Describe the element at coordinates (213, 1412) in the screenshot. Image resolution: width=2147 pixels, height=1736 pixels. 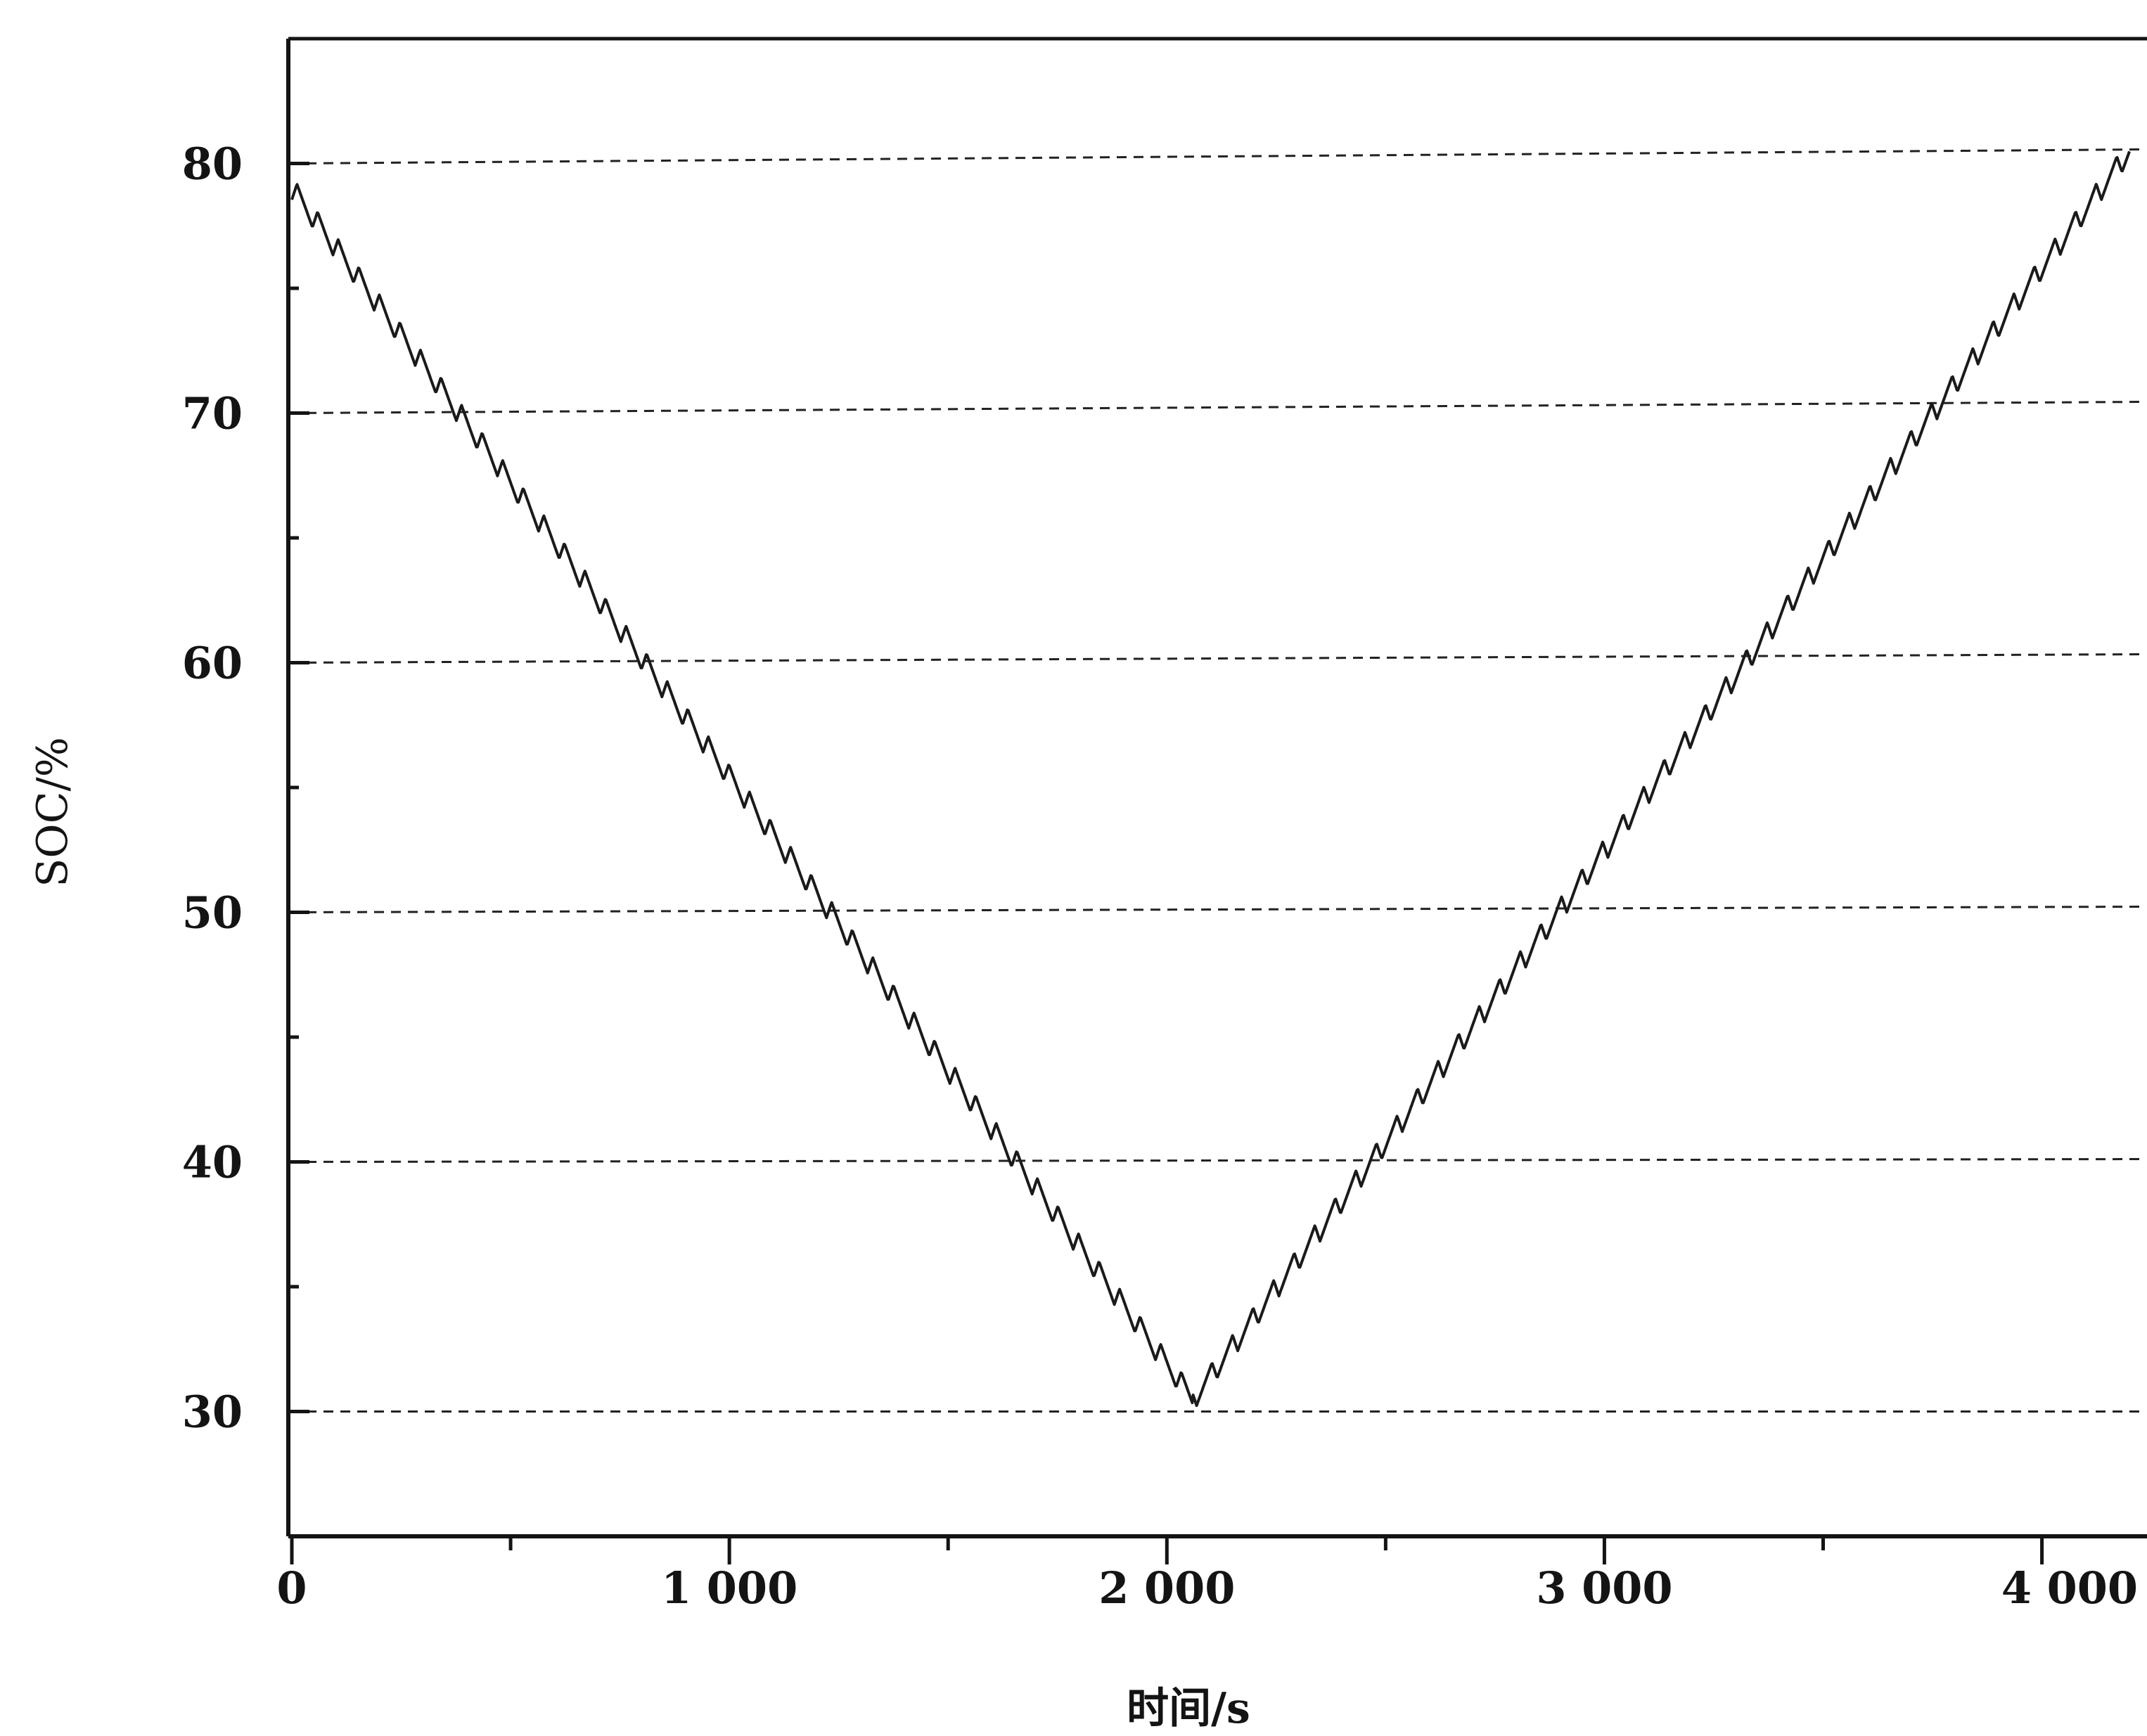
I see `y-tick-label-30: 30` at that location.